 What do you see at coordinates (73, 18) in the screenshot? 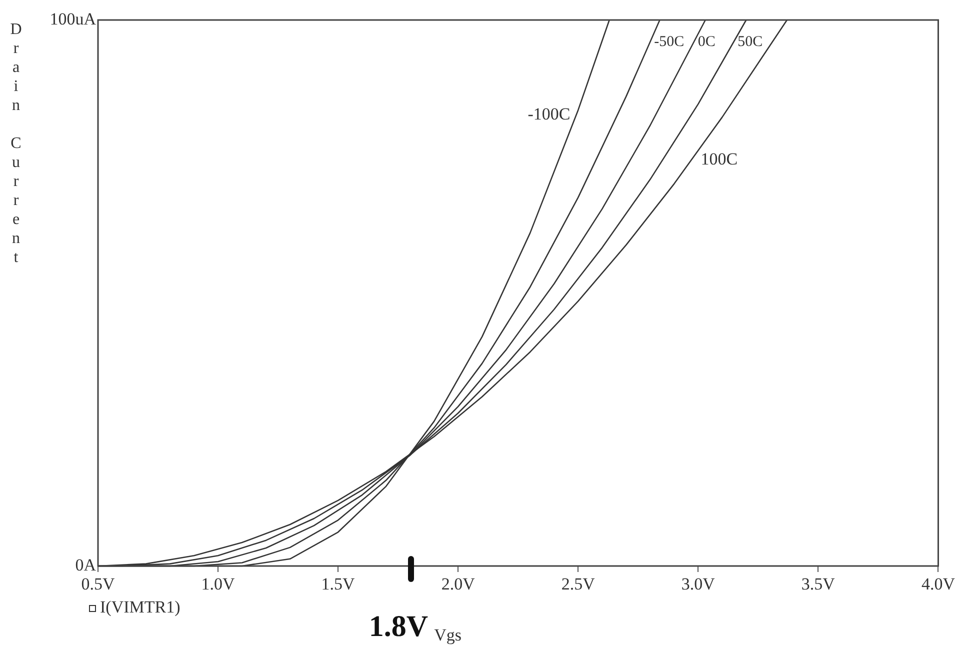
I see `y-tick-label: 100uA` at bounding box center [73, 18].